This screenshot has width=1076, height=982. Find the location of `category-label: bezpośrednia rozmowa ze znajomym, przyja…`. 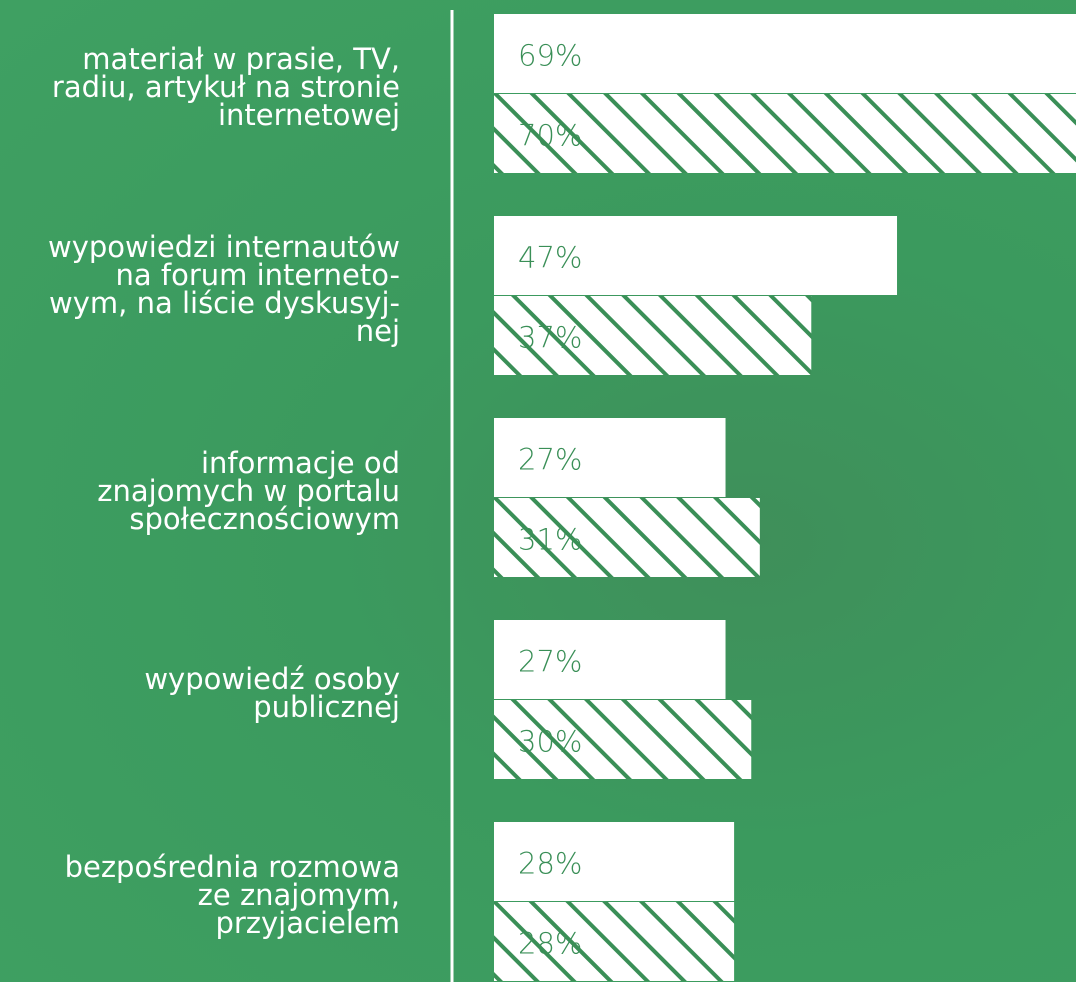

category-label: bezpośrednia rozmowa ze znajomym, przyja… is located at coordinates (232, 895).